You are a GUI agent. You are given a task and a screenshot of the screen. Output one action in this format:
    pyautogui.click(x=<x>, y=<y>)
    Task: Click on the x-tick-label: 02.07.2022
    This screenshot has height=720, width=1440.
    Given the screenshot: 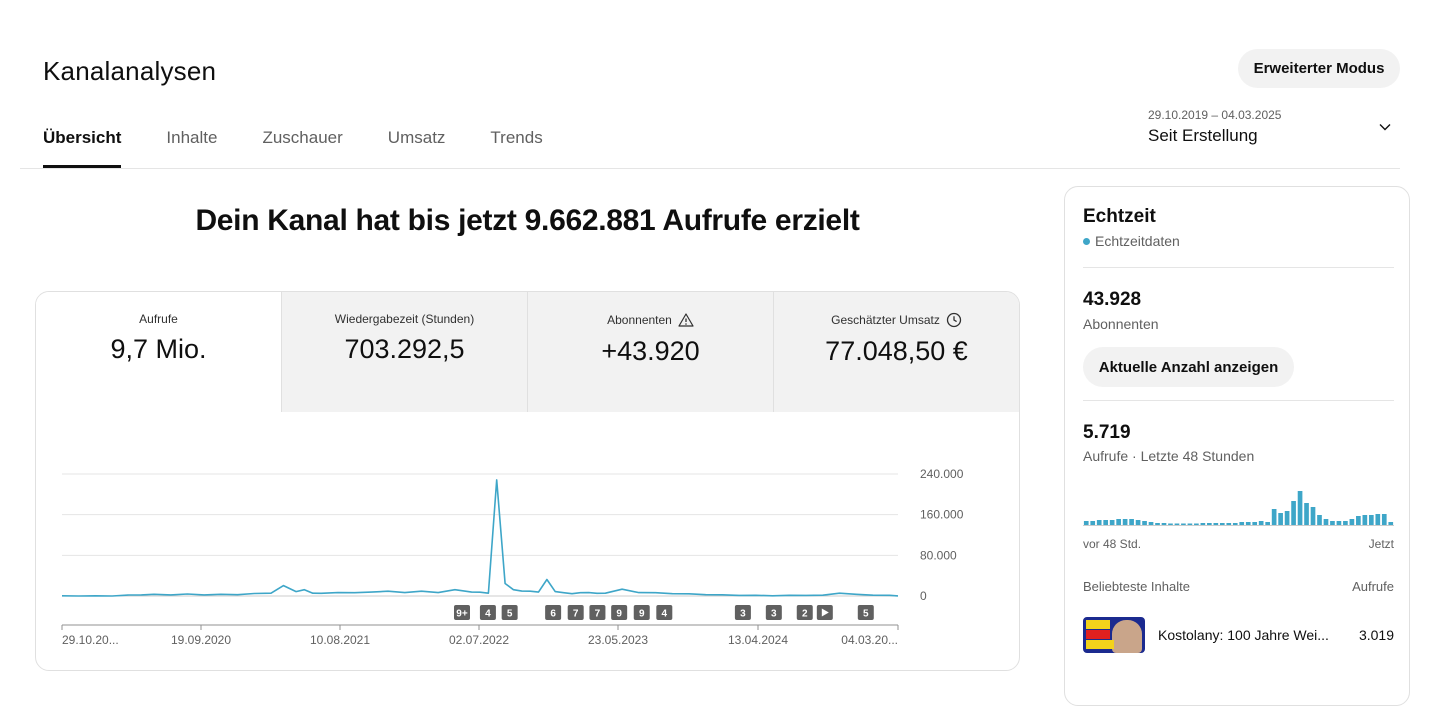 What is the action you would take?
    pyautogui.click(x=479, y=640)
    